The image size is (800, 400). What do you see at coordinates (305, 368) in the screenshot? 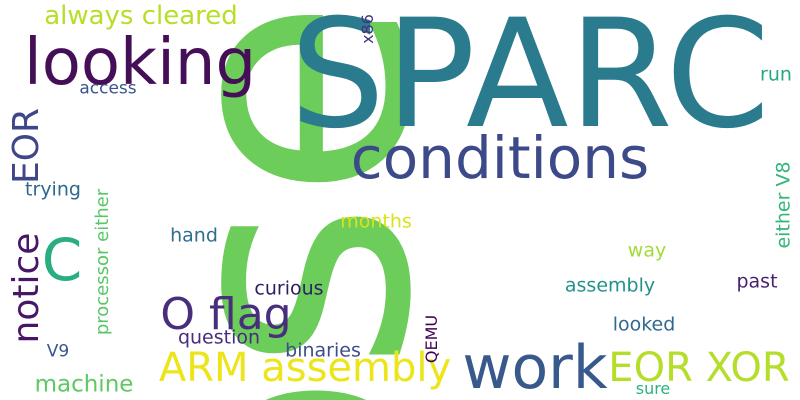
I see `word-arm-assembly: ARM assembly` at bounding box center [305, 368].